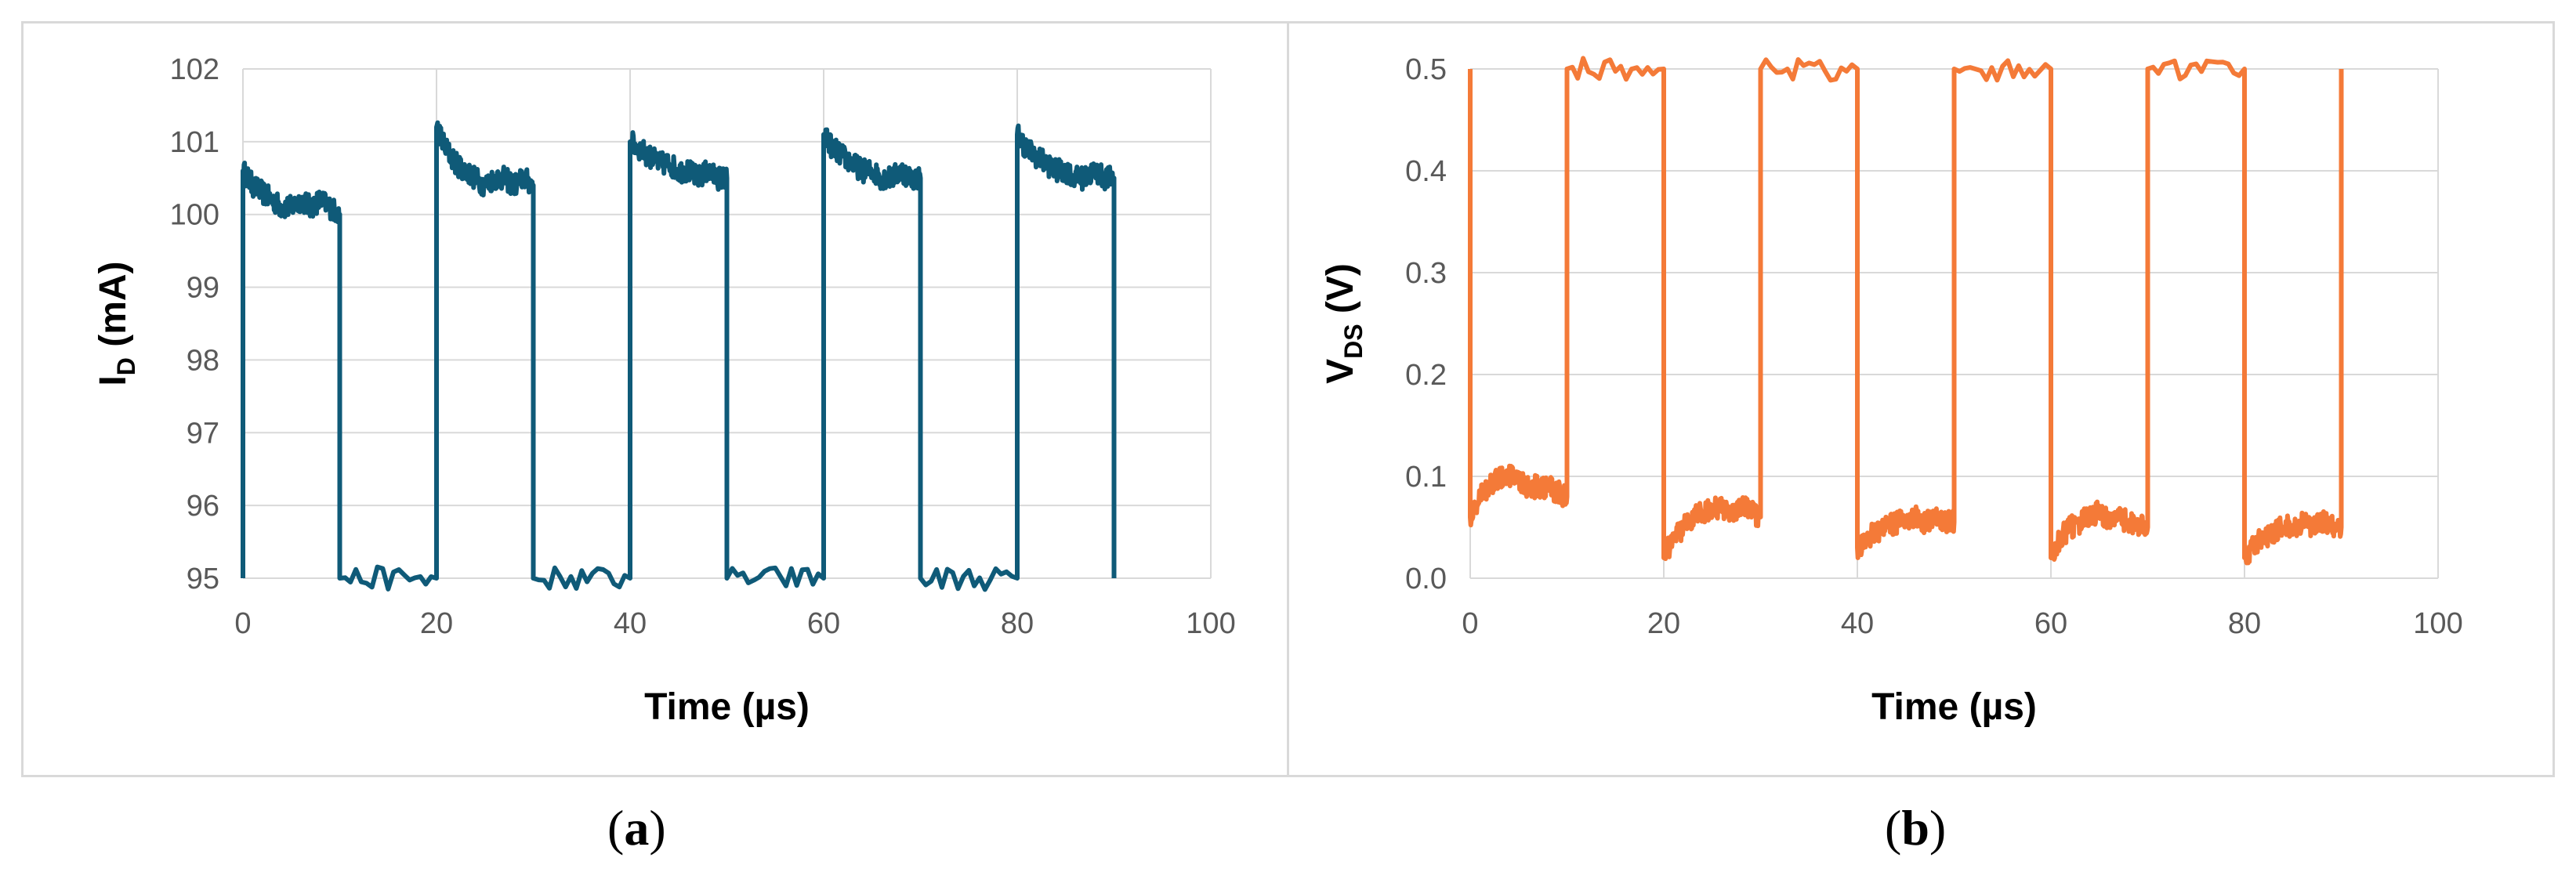 Image resolution: width=2576 pixels, height=883 pixels. I want to click on y-tick-label: 102, so click(194, 69).